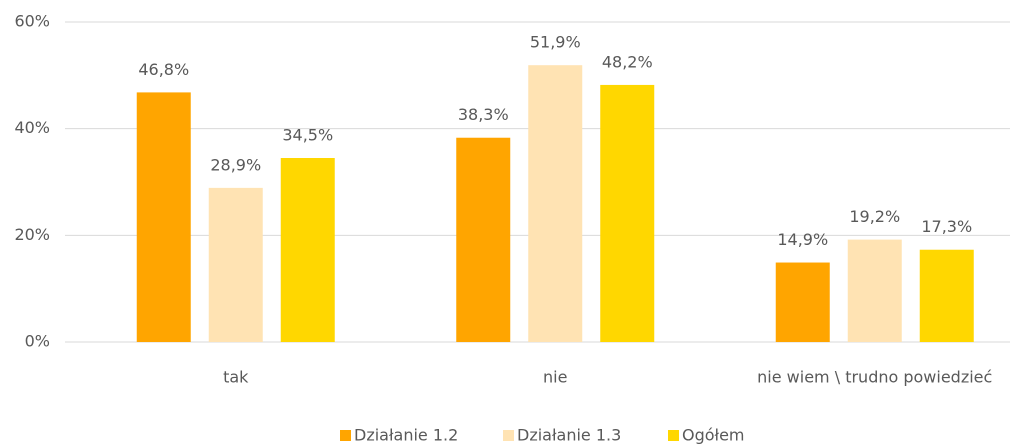 The width and height of the screenshot is (1027, 445). I want to click on data-label: 38,3%, so click(483, 114).